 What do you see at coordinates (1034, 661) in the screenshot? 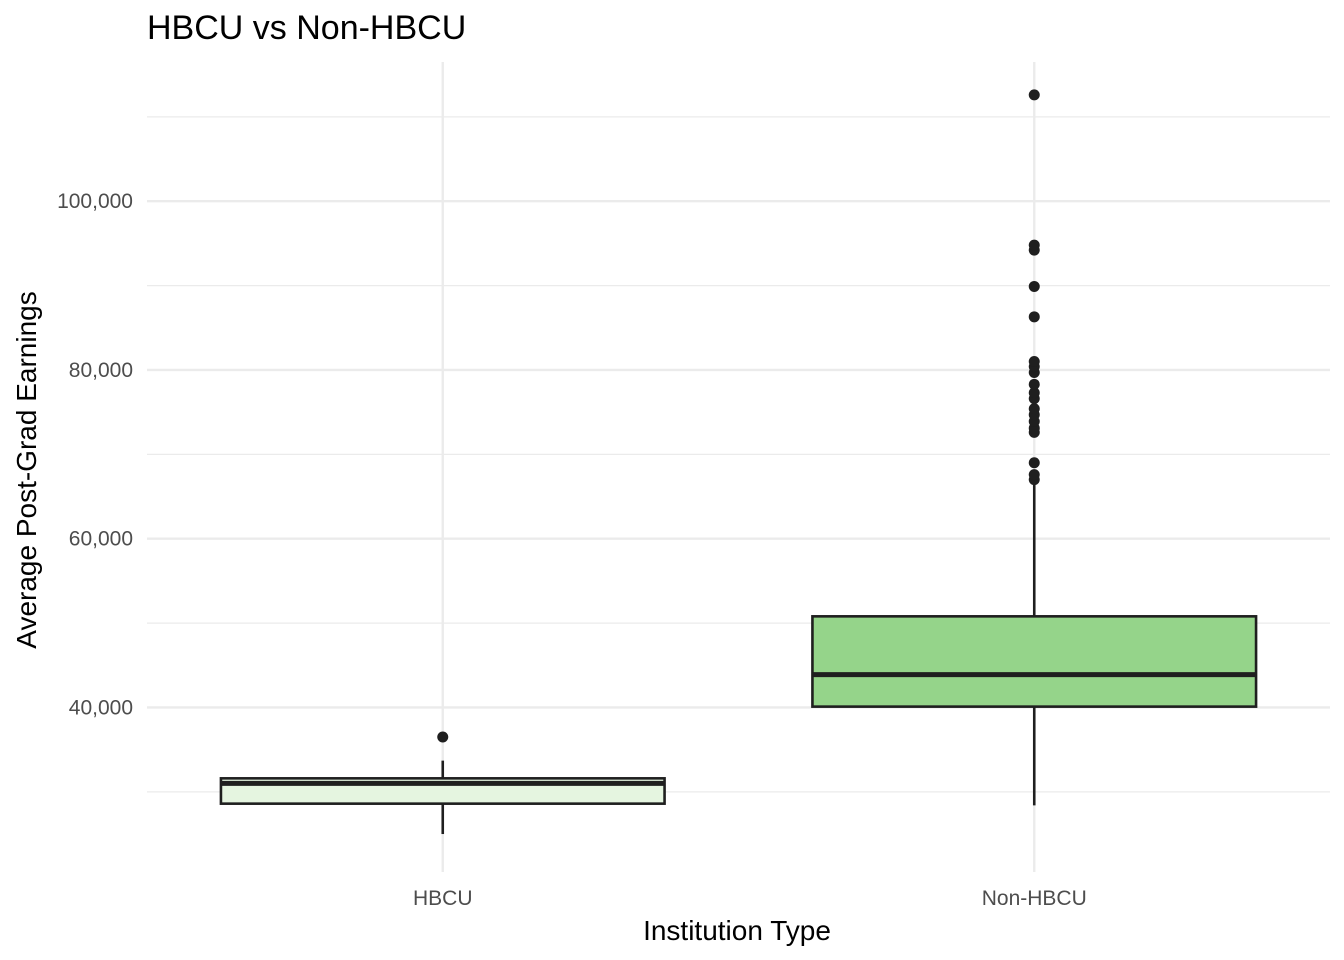
I see `box-rect` at bounding box center [1034, 661].